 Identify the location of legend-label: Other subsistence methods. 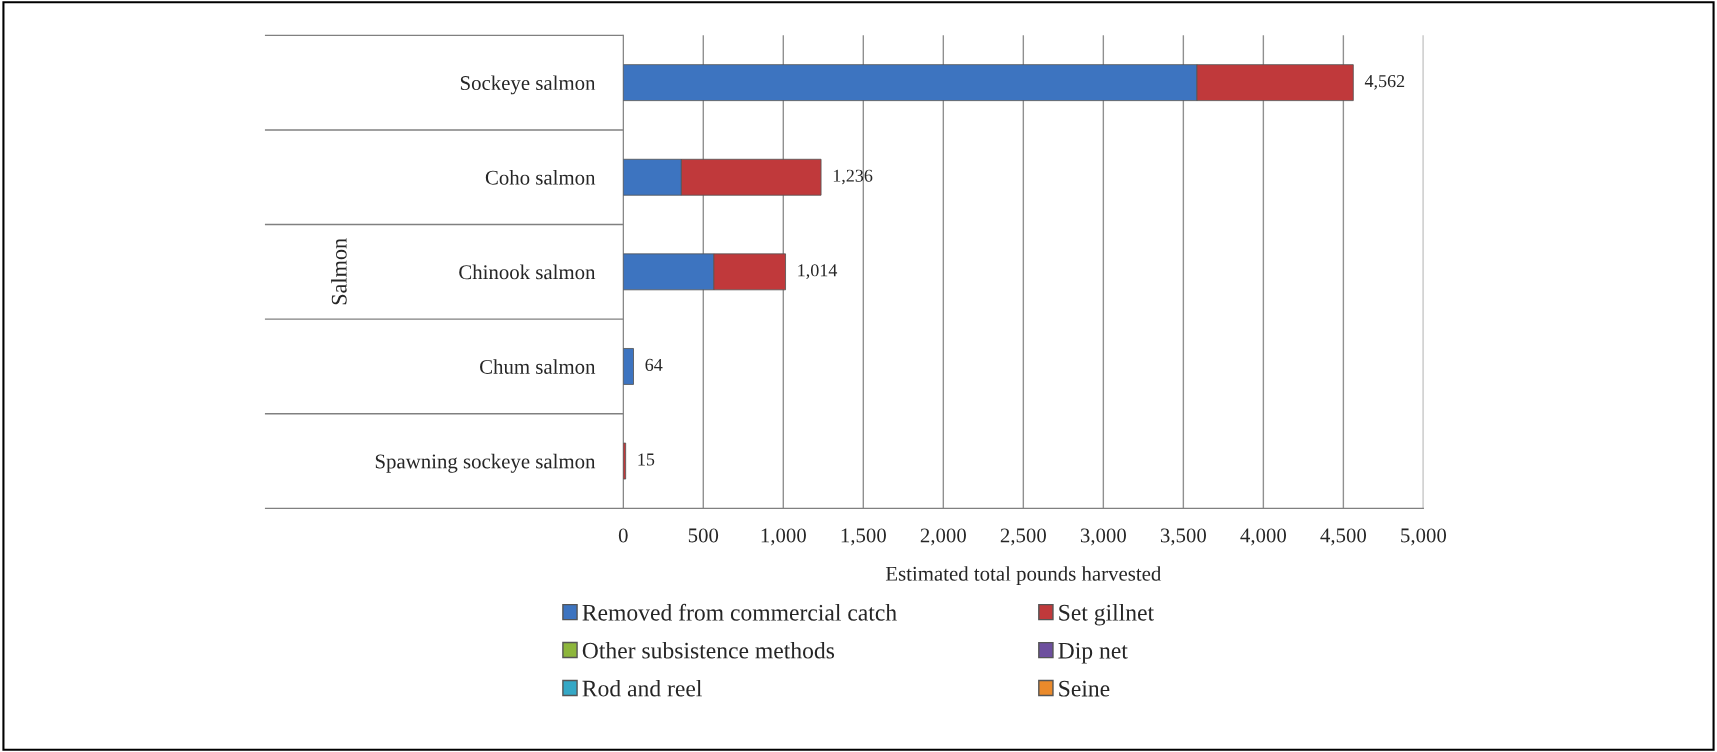
(708, 650).